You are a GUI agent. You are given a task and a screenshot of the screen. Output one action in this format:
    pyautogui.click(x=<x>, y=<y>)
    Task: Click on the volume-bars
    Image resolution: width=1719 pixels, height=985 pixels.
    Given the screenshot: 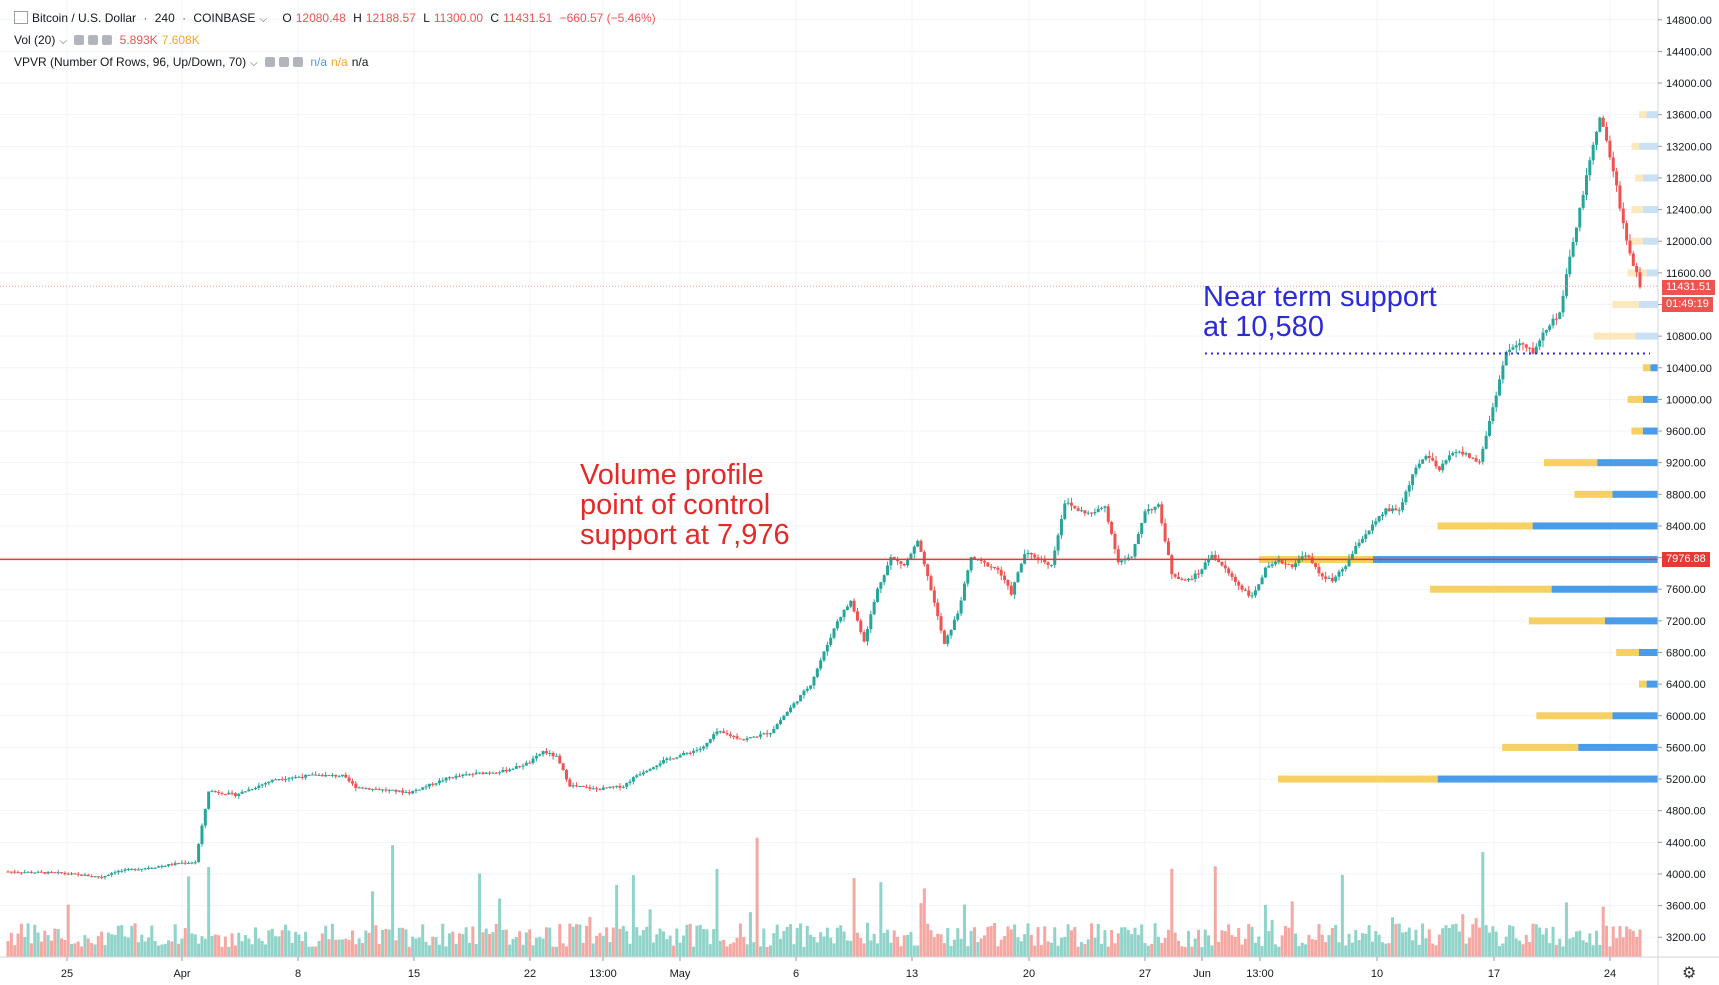 What is the action you would take?
    pyautogui.click(x=824, y=897)
    